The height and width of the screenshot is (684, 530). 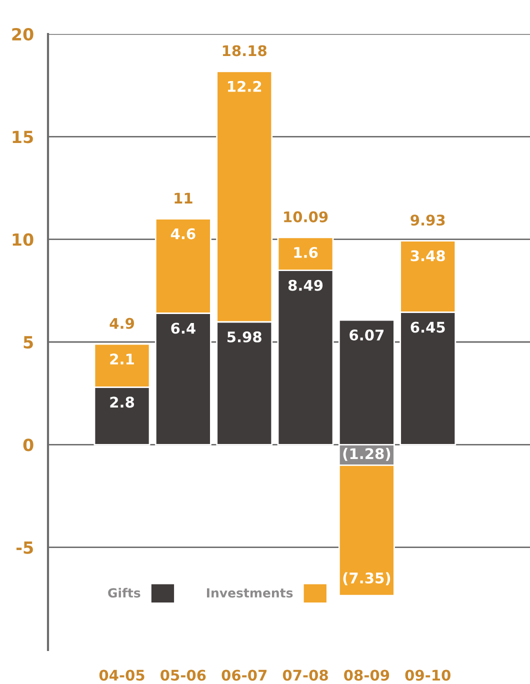 What do you see at coordinates (122, 359) in the screenshot?
I see `data-label: 2.1` at bounding box center [122, 359].